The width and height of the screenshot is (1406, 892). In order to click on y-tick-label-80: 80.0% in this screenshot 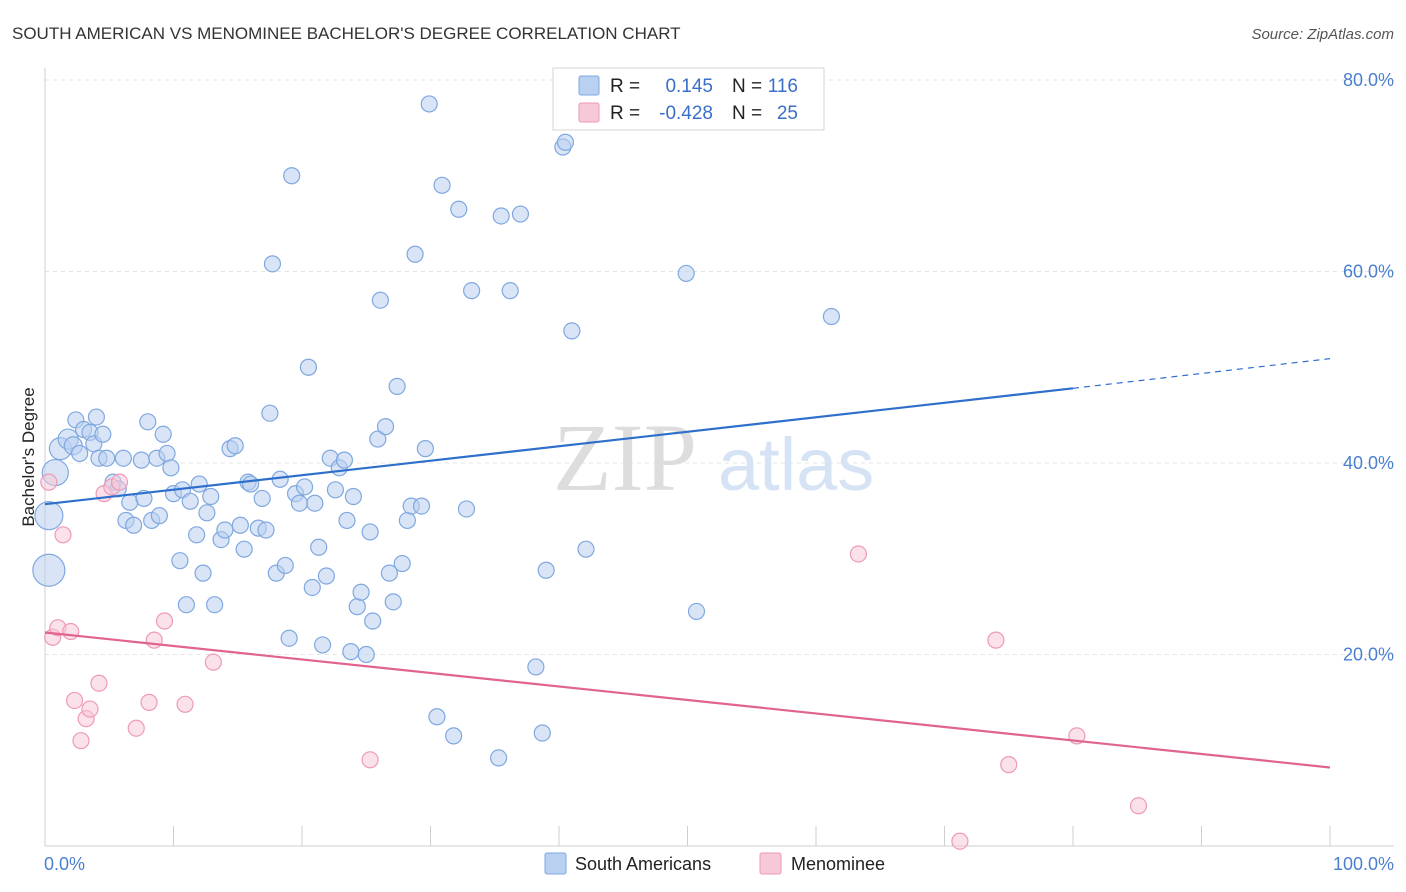, I will do `click(1368, 80)`.